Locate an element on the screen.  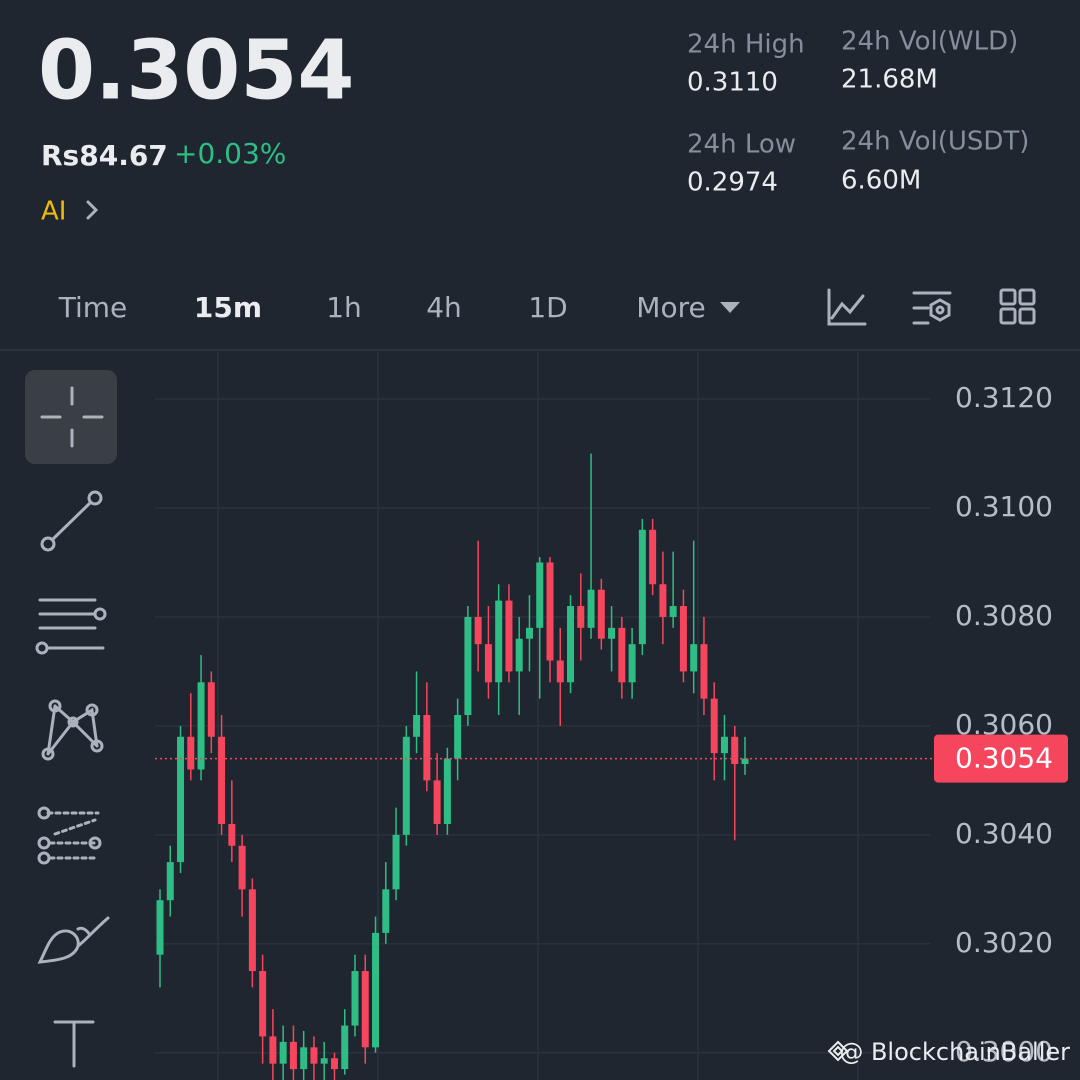
last-price-label: 0.3054 is located at coordinates (1004, 758).